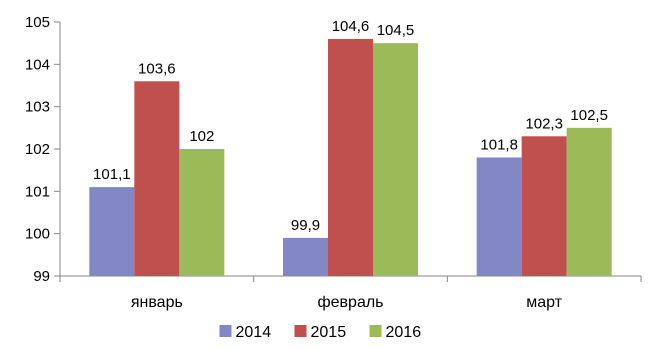 The height and width of the screenshot is (349, 651). Describe the element at coordinates (37, 64) in the screenshot. I see `y-tick-label: 104` at that location.